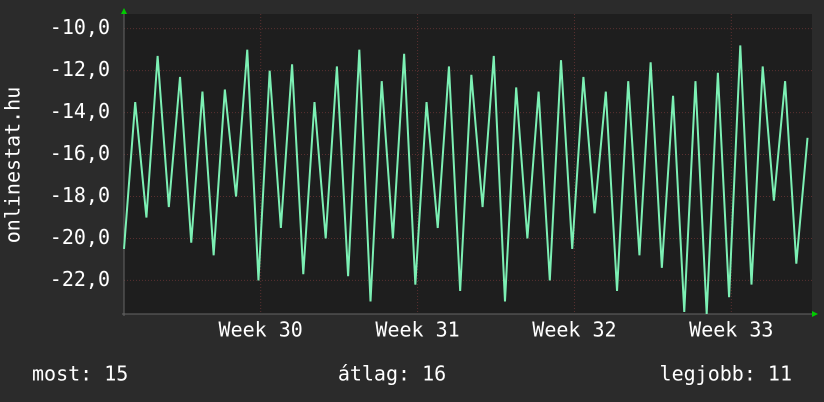  What do you see at coordinates (726, 374) in the screenshot?
I see `footer-best: legjobb: 11` at bounding box center [726, 374].